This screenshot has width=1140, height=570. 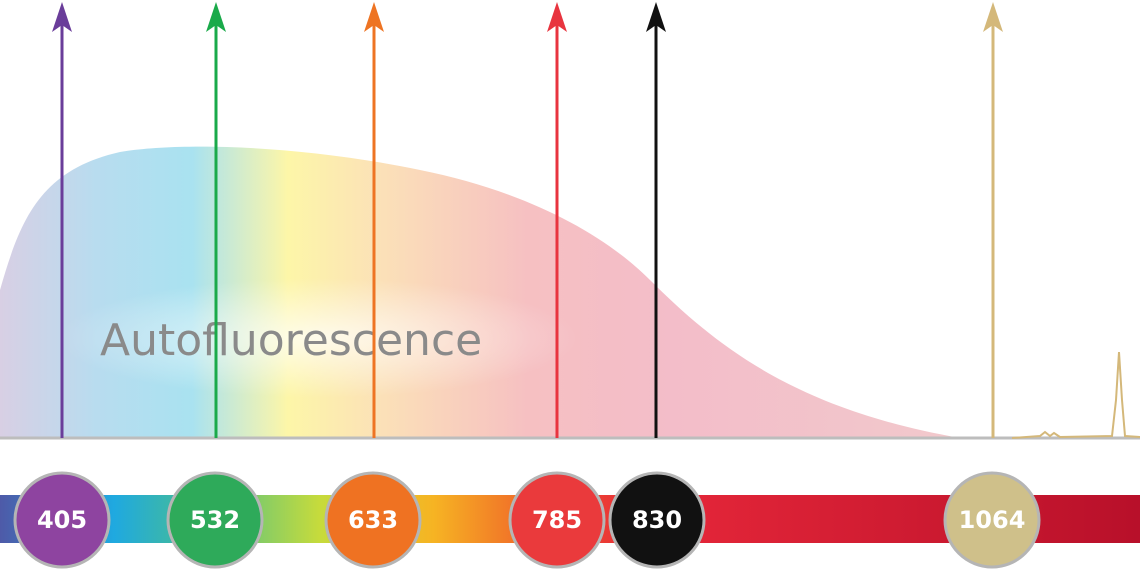 What do you see at coordinates (291, 340) in the screenshot?
I see `autofluorescence-label: Autofluorescence` at bounding box center [291, 340].